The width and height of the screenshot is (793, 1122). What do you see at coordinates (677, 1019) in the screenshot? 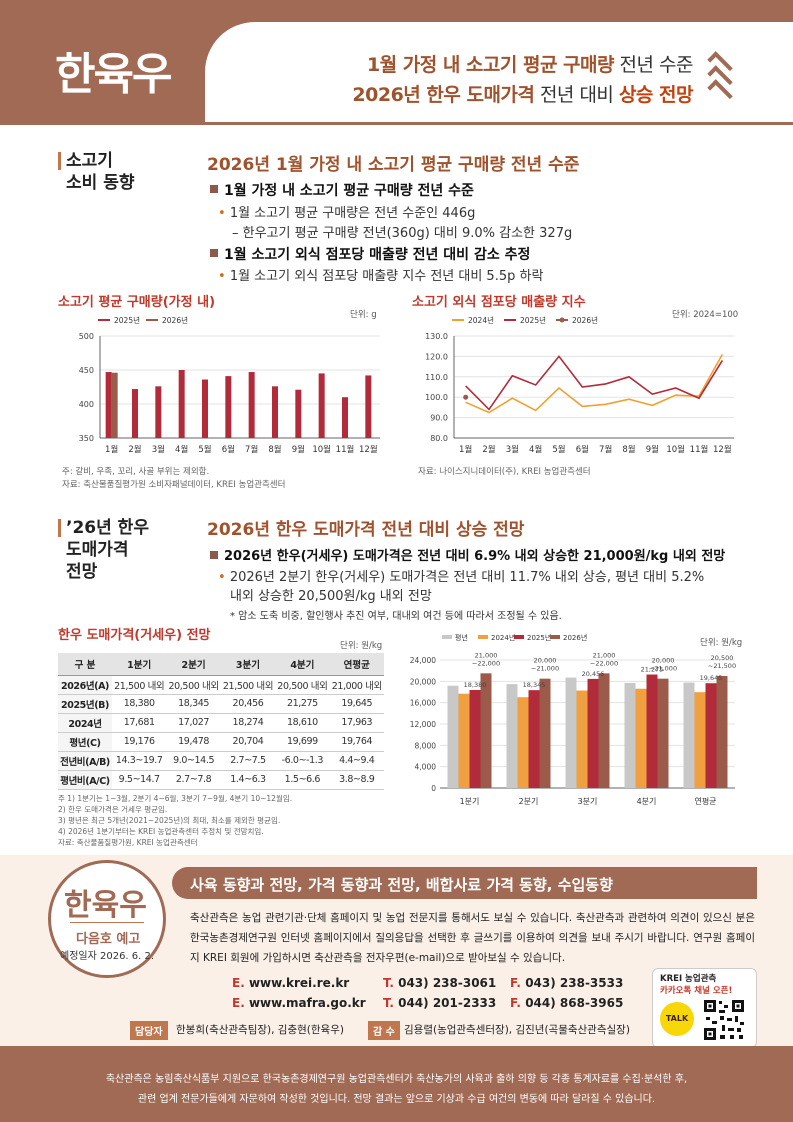
I see `kakao-talk-icon: TALK` at bounding box center [677, 1019].